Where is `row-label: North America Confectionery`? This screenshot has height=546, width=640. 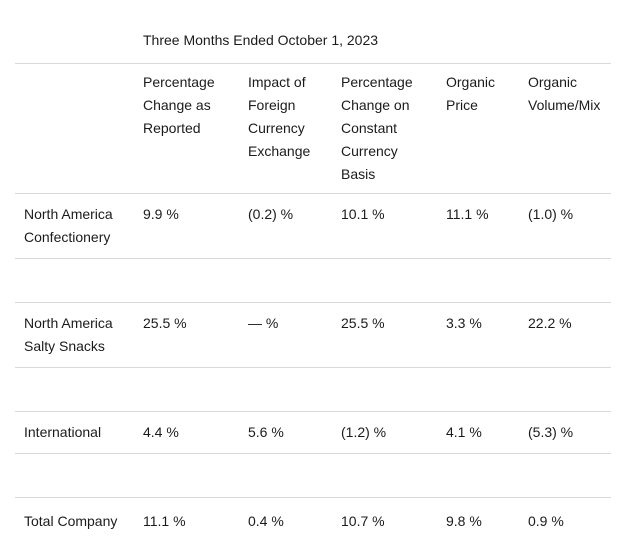
row-label: North America Confectionery is located at coordinates (68, 225).